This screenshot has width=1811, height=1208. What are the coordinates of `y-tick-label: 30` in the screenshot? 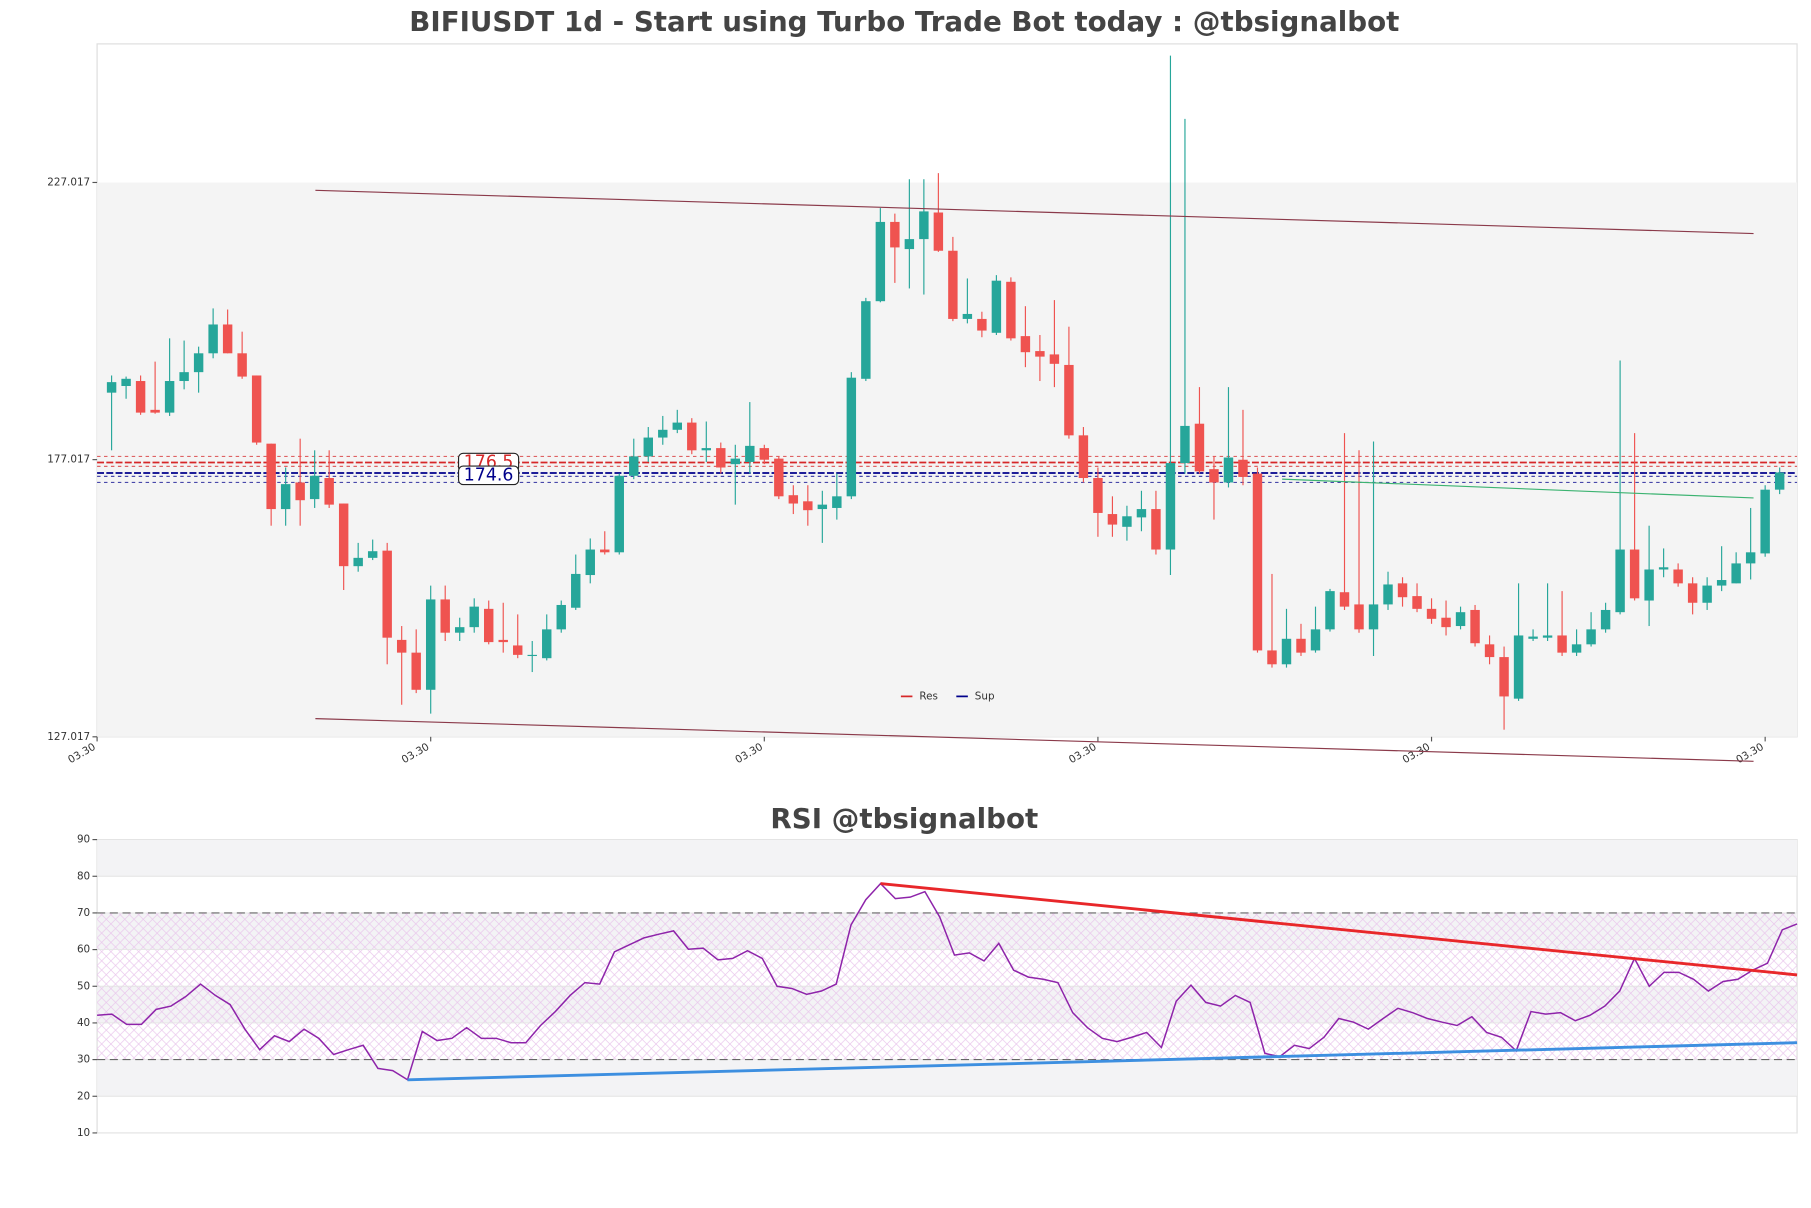 It's located at (83, 1060).